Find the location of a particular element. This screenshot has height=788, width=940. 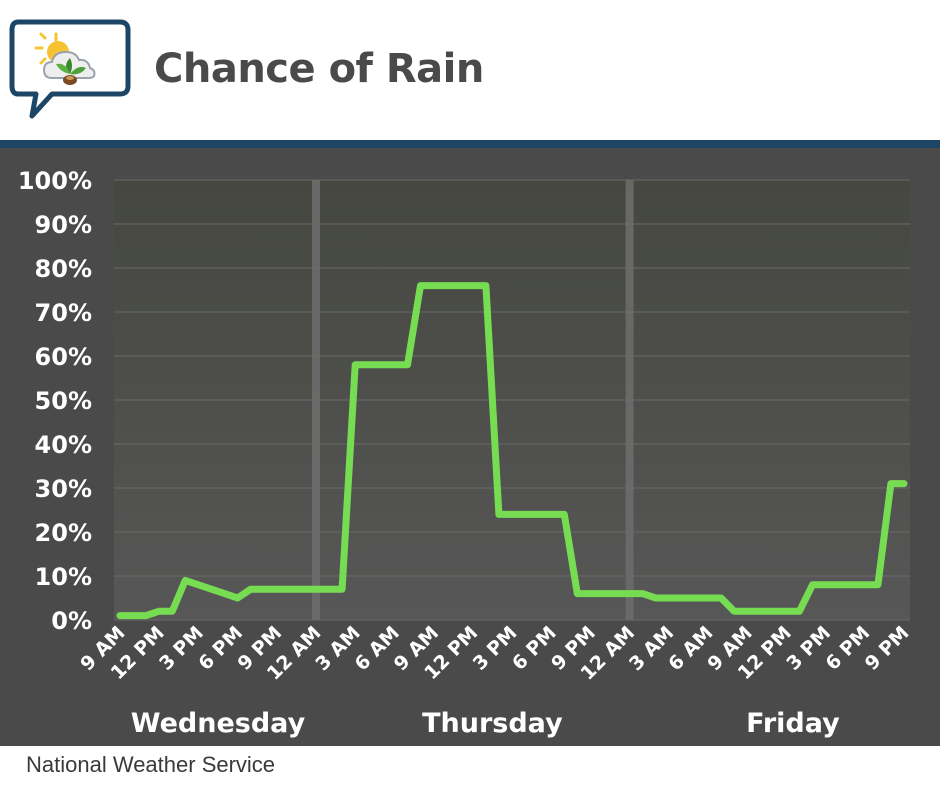

day-labels: Wednesday Thursday Friday is located at coordinates (485, 723).